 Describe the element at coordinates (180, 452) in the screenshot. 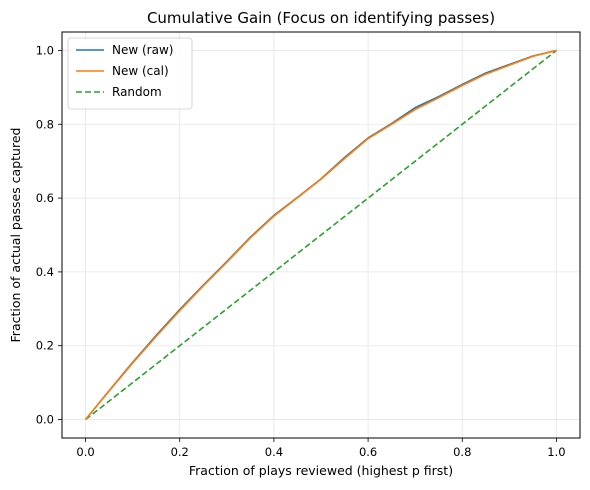

I see `x-tick-label: 0.2` at that location.